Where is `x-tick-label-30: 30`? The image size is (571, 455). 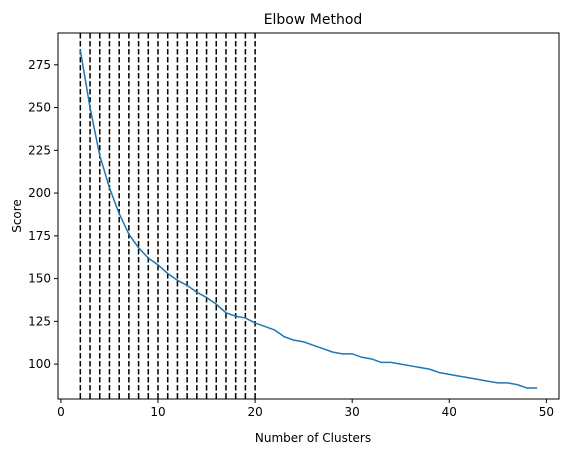 x-tick-label-30: 30 is located at coordinates (352, 412).